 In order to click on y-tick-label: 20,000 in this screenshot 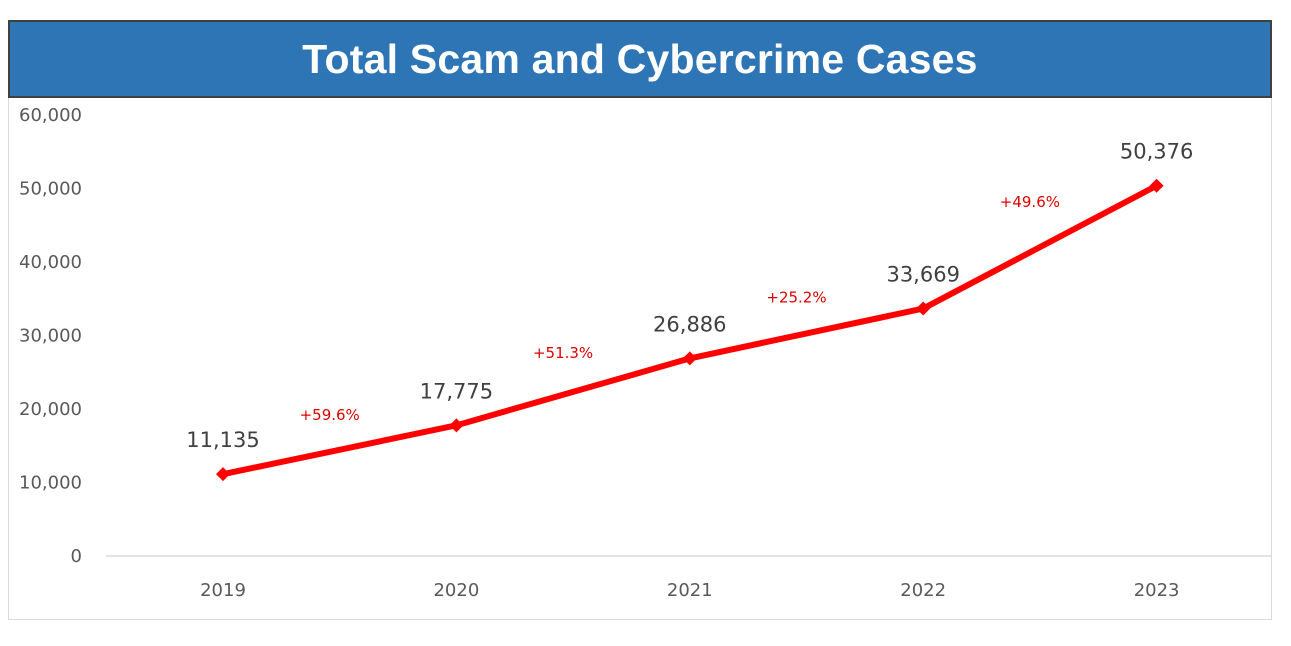, I will do `click(50, 409)`.